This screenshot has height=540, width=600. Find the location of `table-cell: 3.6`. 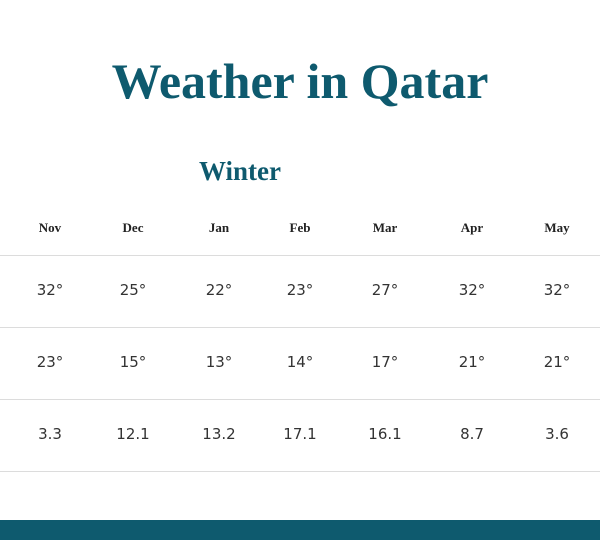

table-cell: 3.6 is located at coordinates (557, 434).